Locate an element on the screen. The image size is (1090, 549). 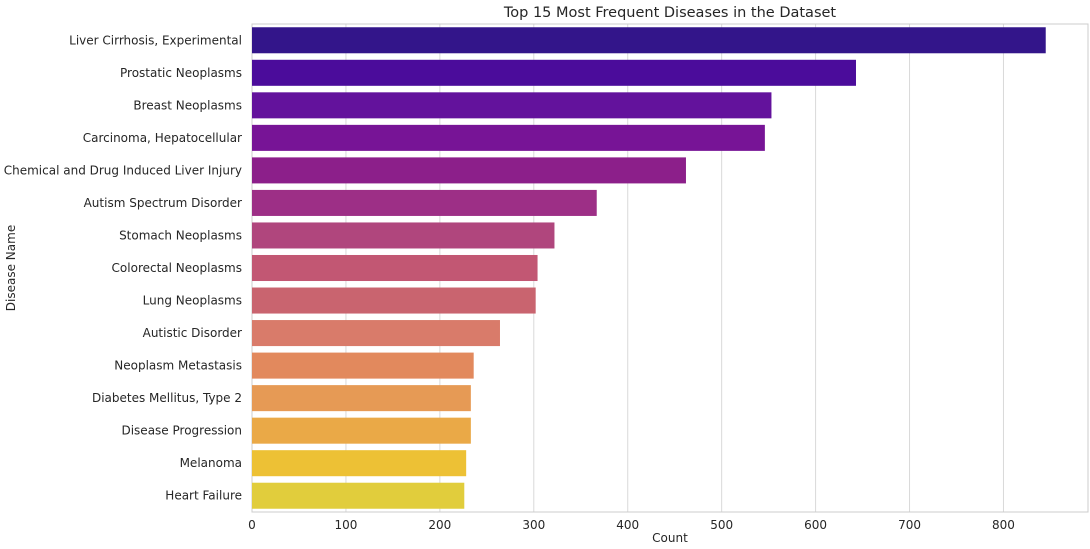
y-tick-label: Prostatic Neoplasms is located at coordinates (181, 73).